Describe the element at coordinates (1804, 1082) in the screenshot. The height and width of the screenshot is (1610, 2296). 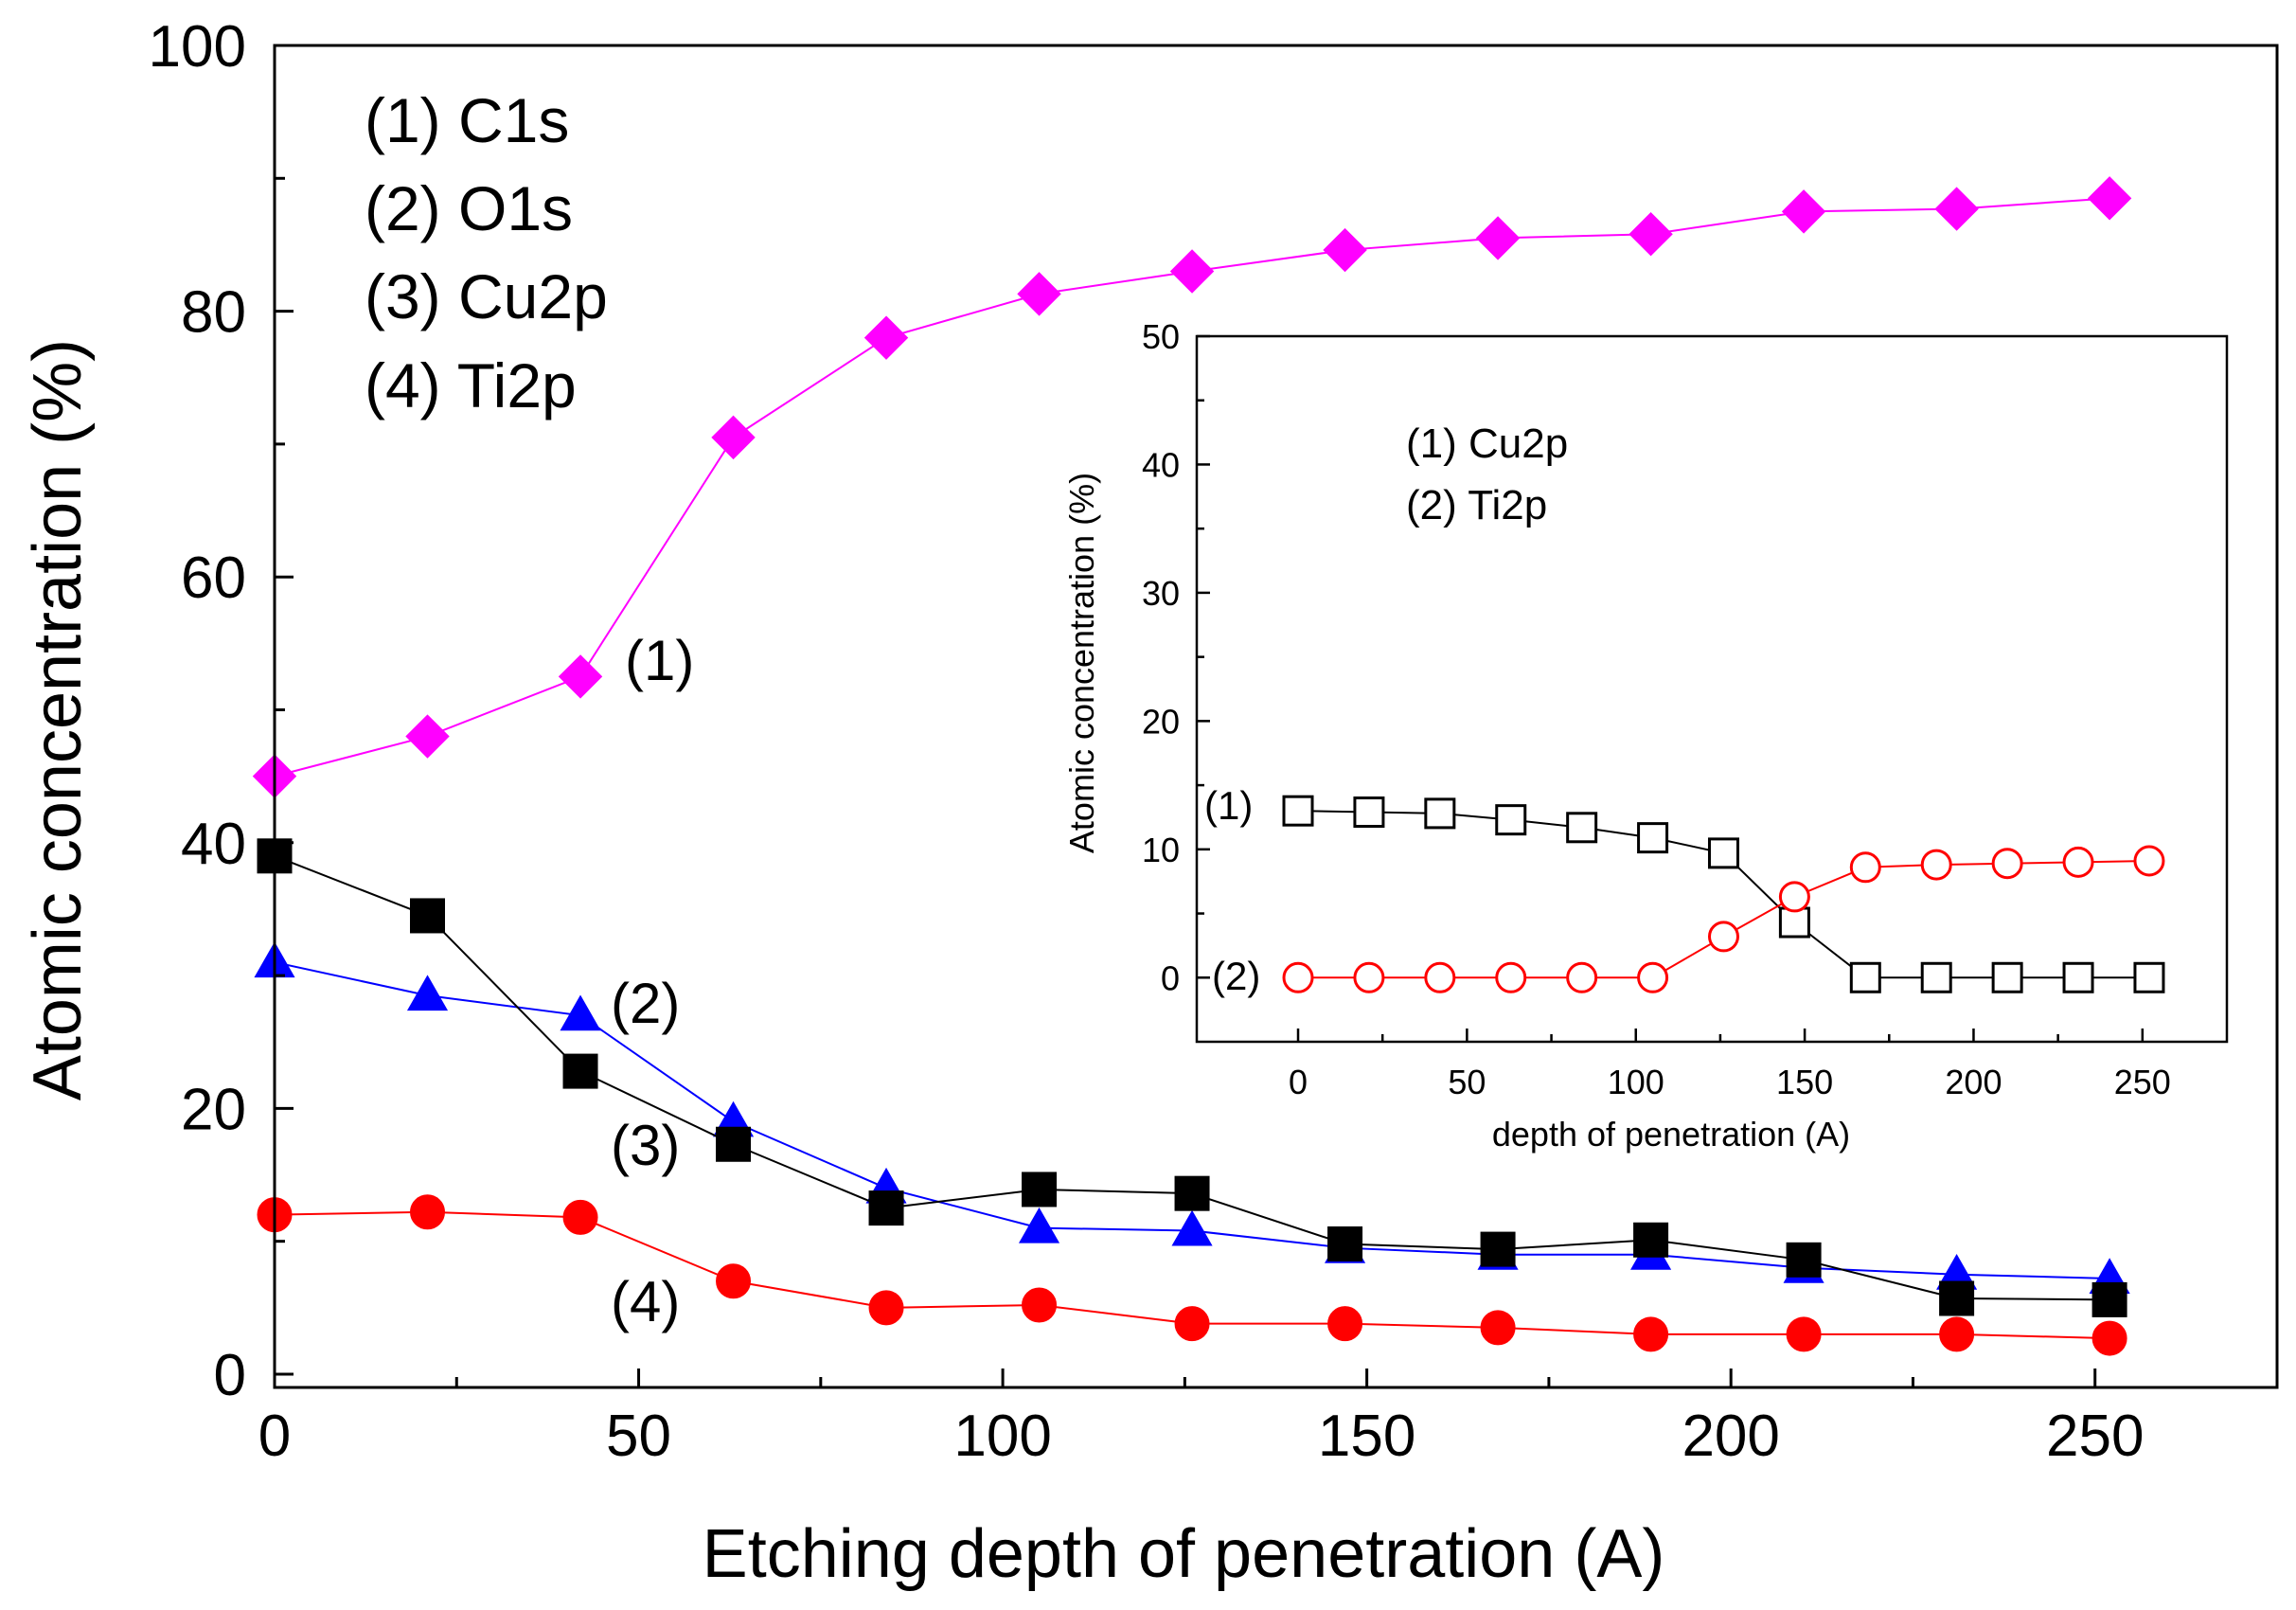
I see `inset-x-tick-label-150: 150` at that location.